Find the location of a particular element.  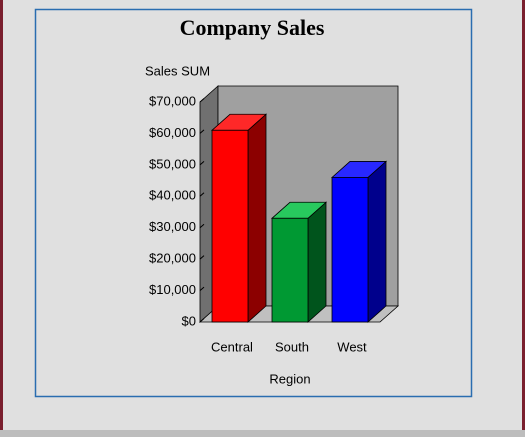

y-tick-label: $0 is located at coordinates (189, 320).